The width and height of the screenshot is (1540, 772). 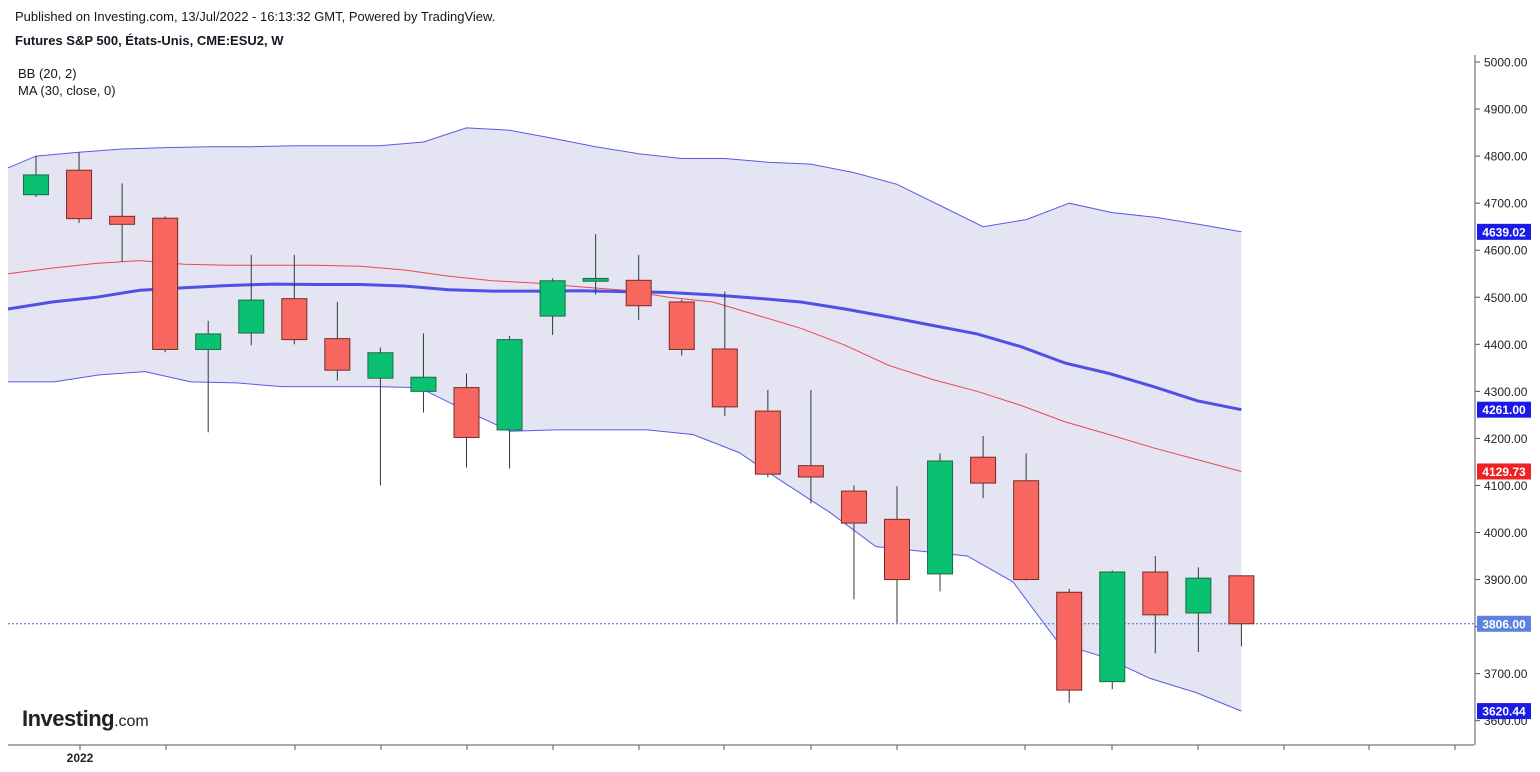 I want to click on badge-label: 4639.02, so click(x=1504, y=232).